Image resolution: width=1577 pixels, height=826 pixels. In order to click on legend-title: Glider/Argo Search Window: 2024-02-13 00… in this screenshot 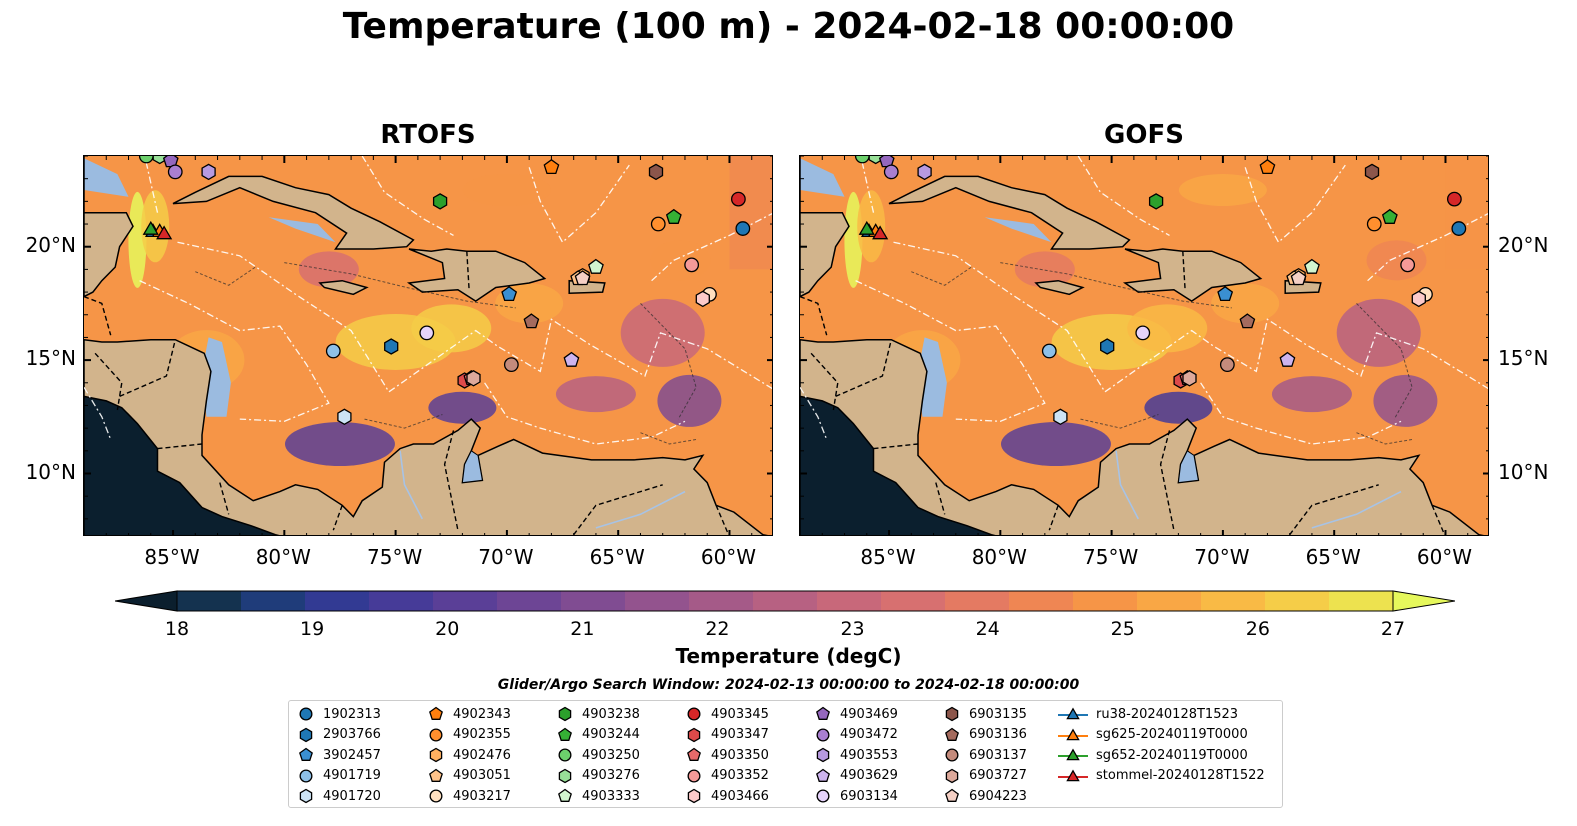, I will do `click(788, 685)`.